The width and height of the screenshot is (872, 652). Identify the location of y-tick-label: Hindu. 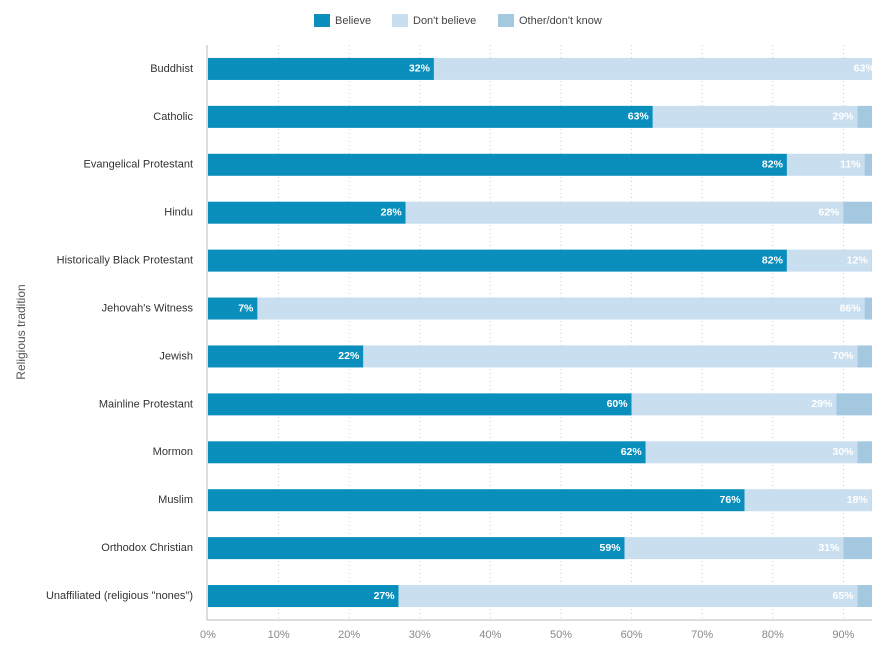
(178, 213).